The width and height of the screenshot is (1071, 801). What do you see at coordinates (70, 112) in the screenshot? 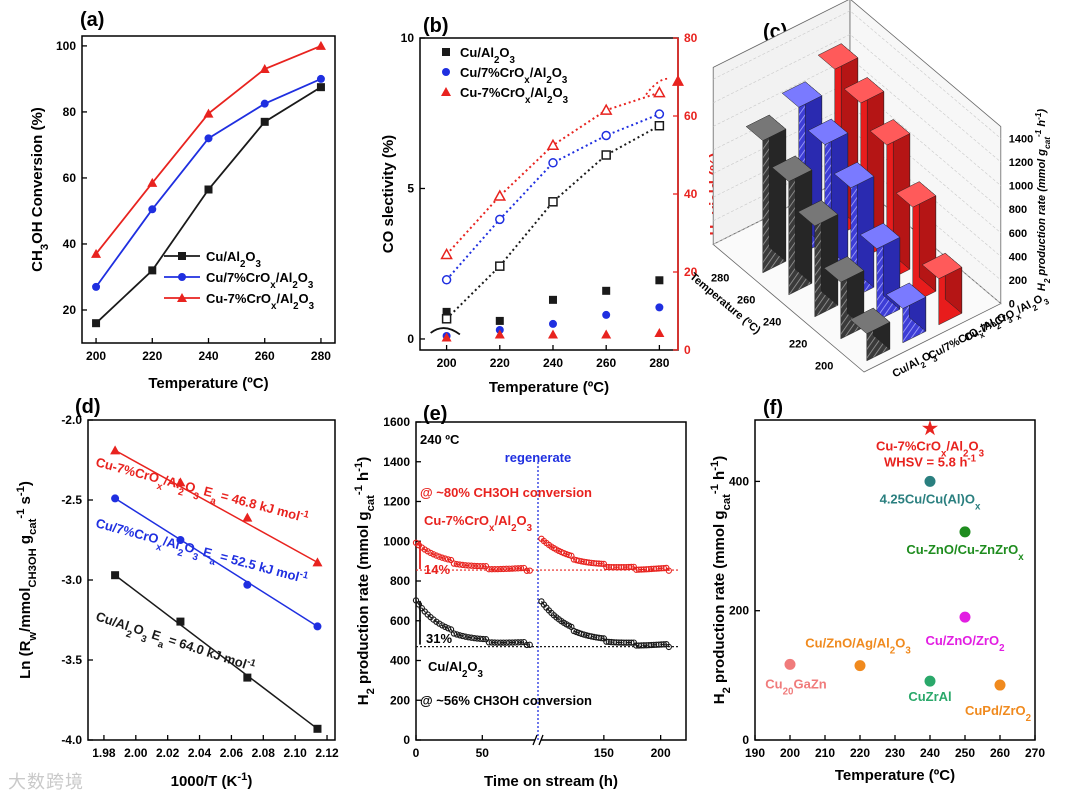
I see `a-ytick-label: 80` at bounding box center [70, 112].